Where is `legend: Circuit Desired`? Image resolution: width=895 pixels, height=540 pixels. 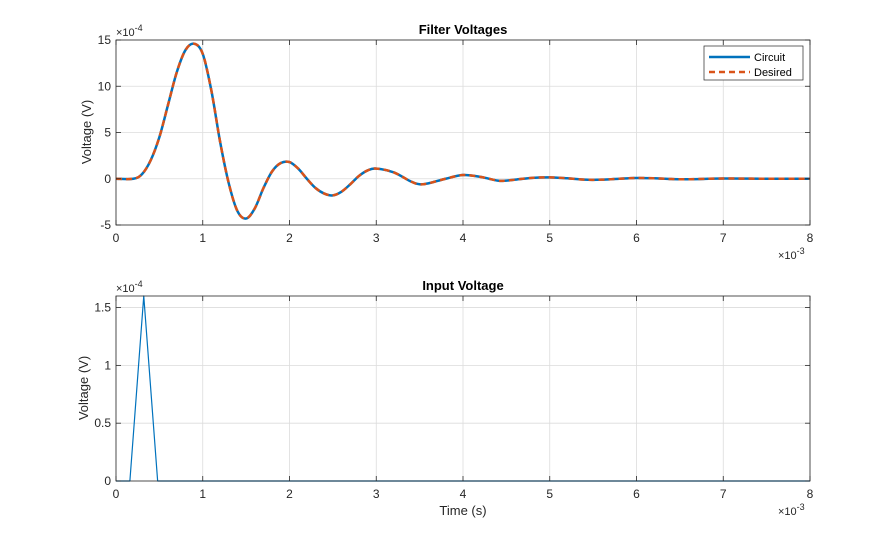
legend: Circuit Desired is located at coordinates (753, 63).